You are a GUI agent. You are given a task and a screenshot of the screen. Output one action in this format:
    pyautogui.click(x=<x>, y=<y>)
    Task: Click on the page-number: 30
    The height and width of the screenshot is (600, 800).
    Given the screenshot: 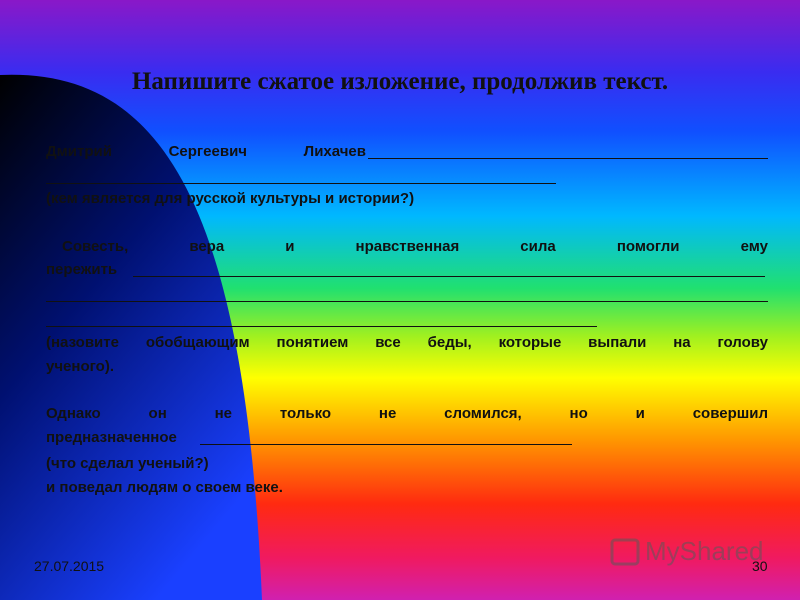 What is the action you would take?
    pyautogui.click(x=760, y=566)
    